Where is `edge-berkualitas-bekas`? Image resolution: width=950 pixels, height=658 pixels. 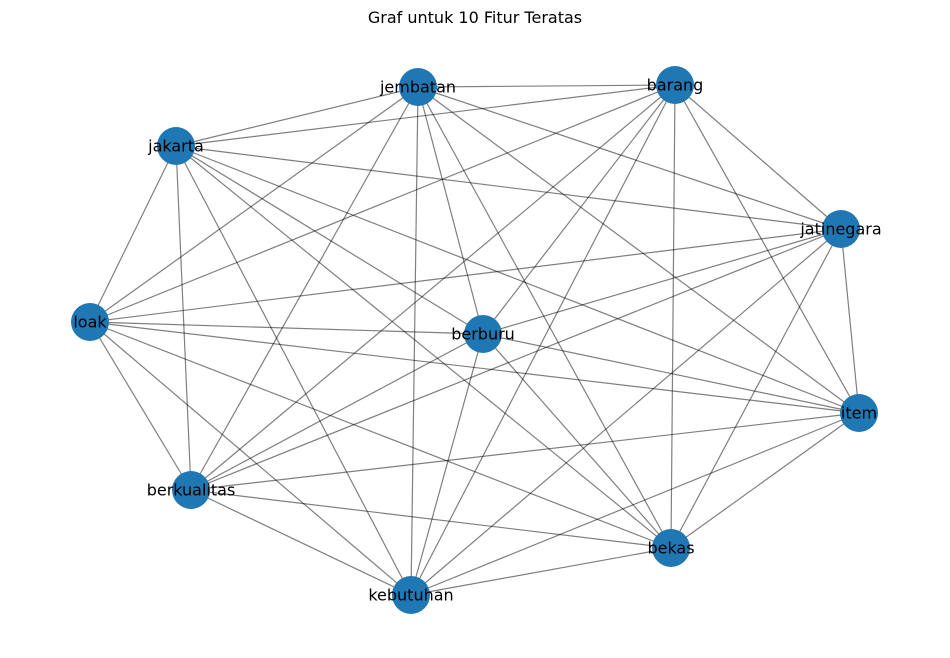 edge-berkualitas-bekas is located at coordinates (431, 519).